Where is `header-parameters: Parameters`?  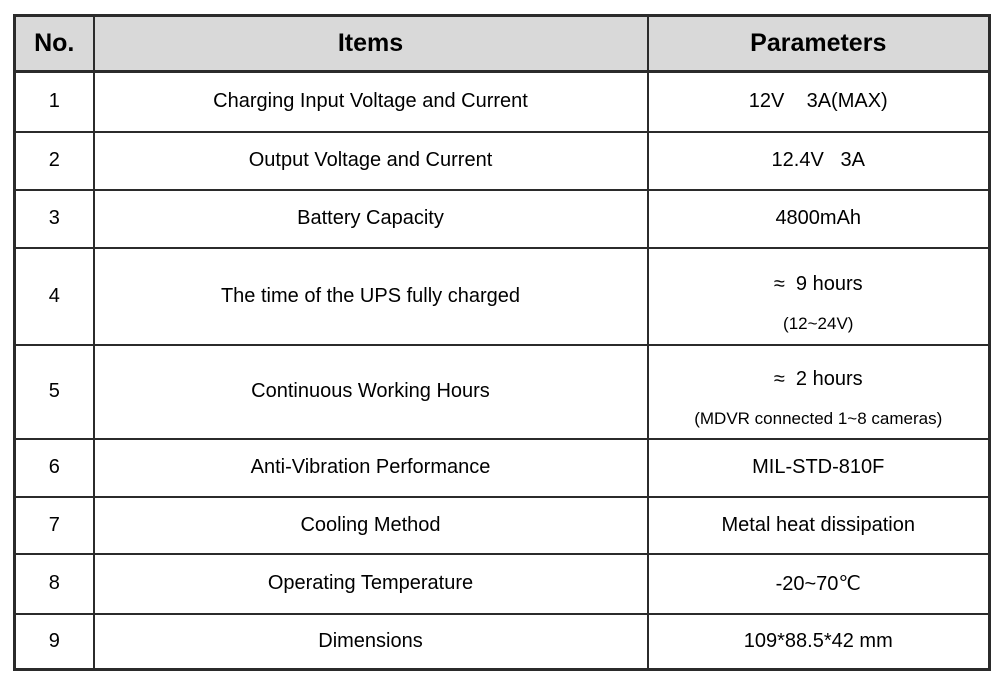
header-parameters: Parameters is located at coordinates (818, 43).